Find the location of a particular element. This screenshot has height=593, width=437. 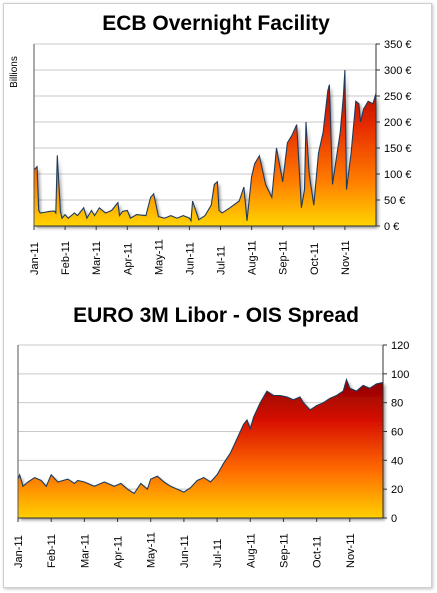

y-tick-labels: 0 20 40 60 80 100 120 is located at coordinates (400, 432).